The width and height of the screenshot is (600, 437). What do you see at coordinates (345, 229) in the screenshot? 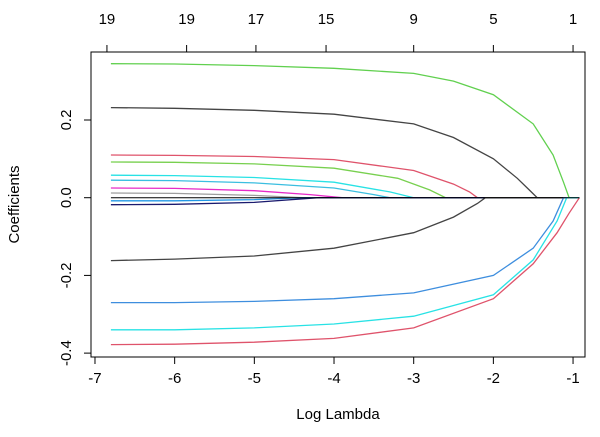
I see `series-line-path-black-lower` at bounding box center [345, 229].